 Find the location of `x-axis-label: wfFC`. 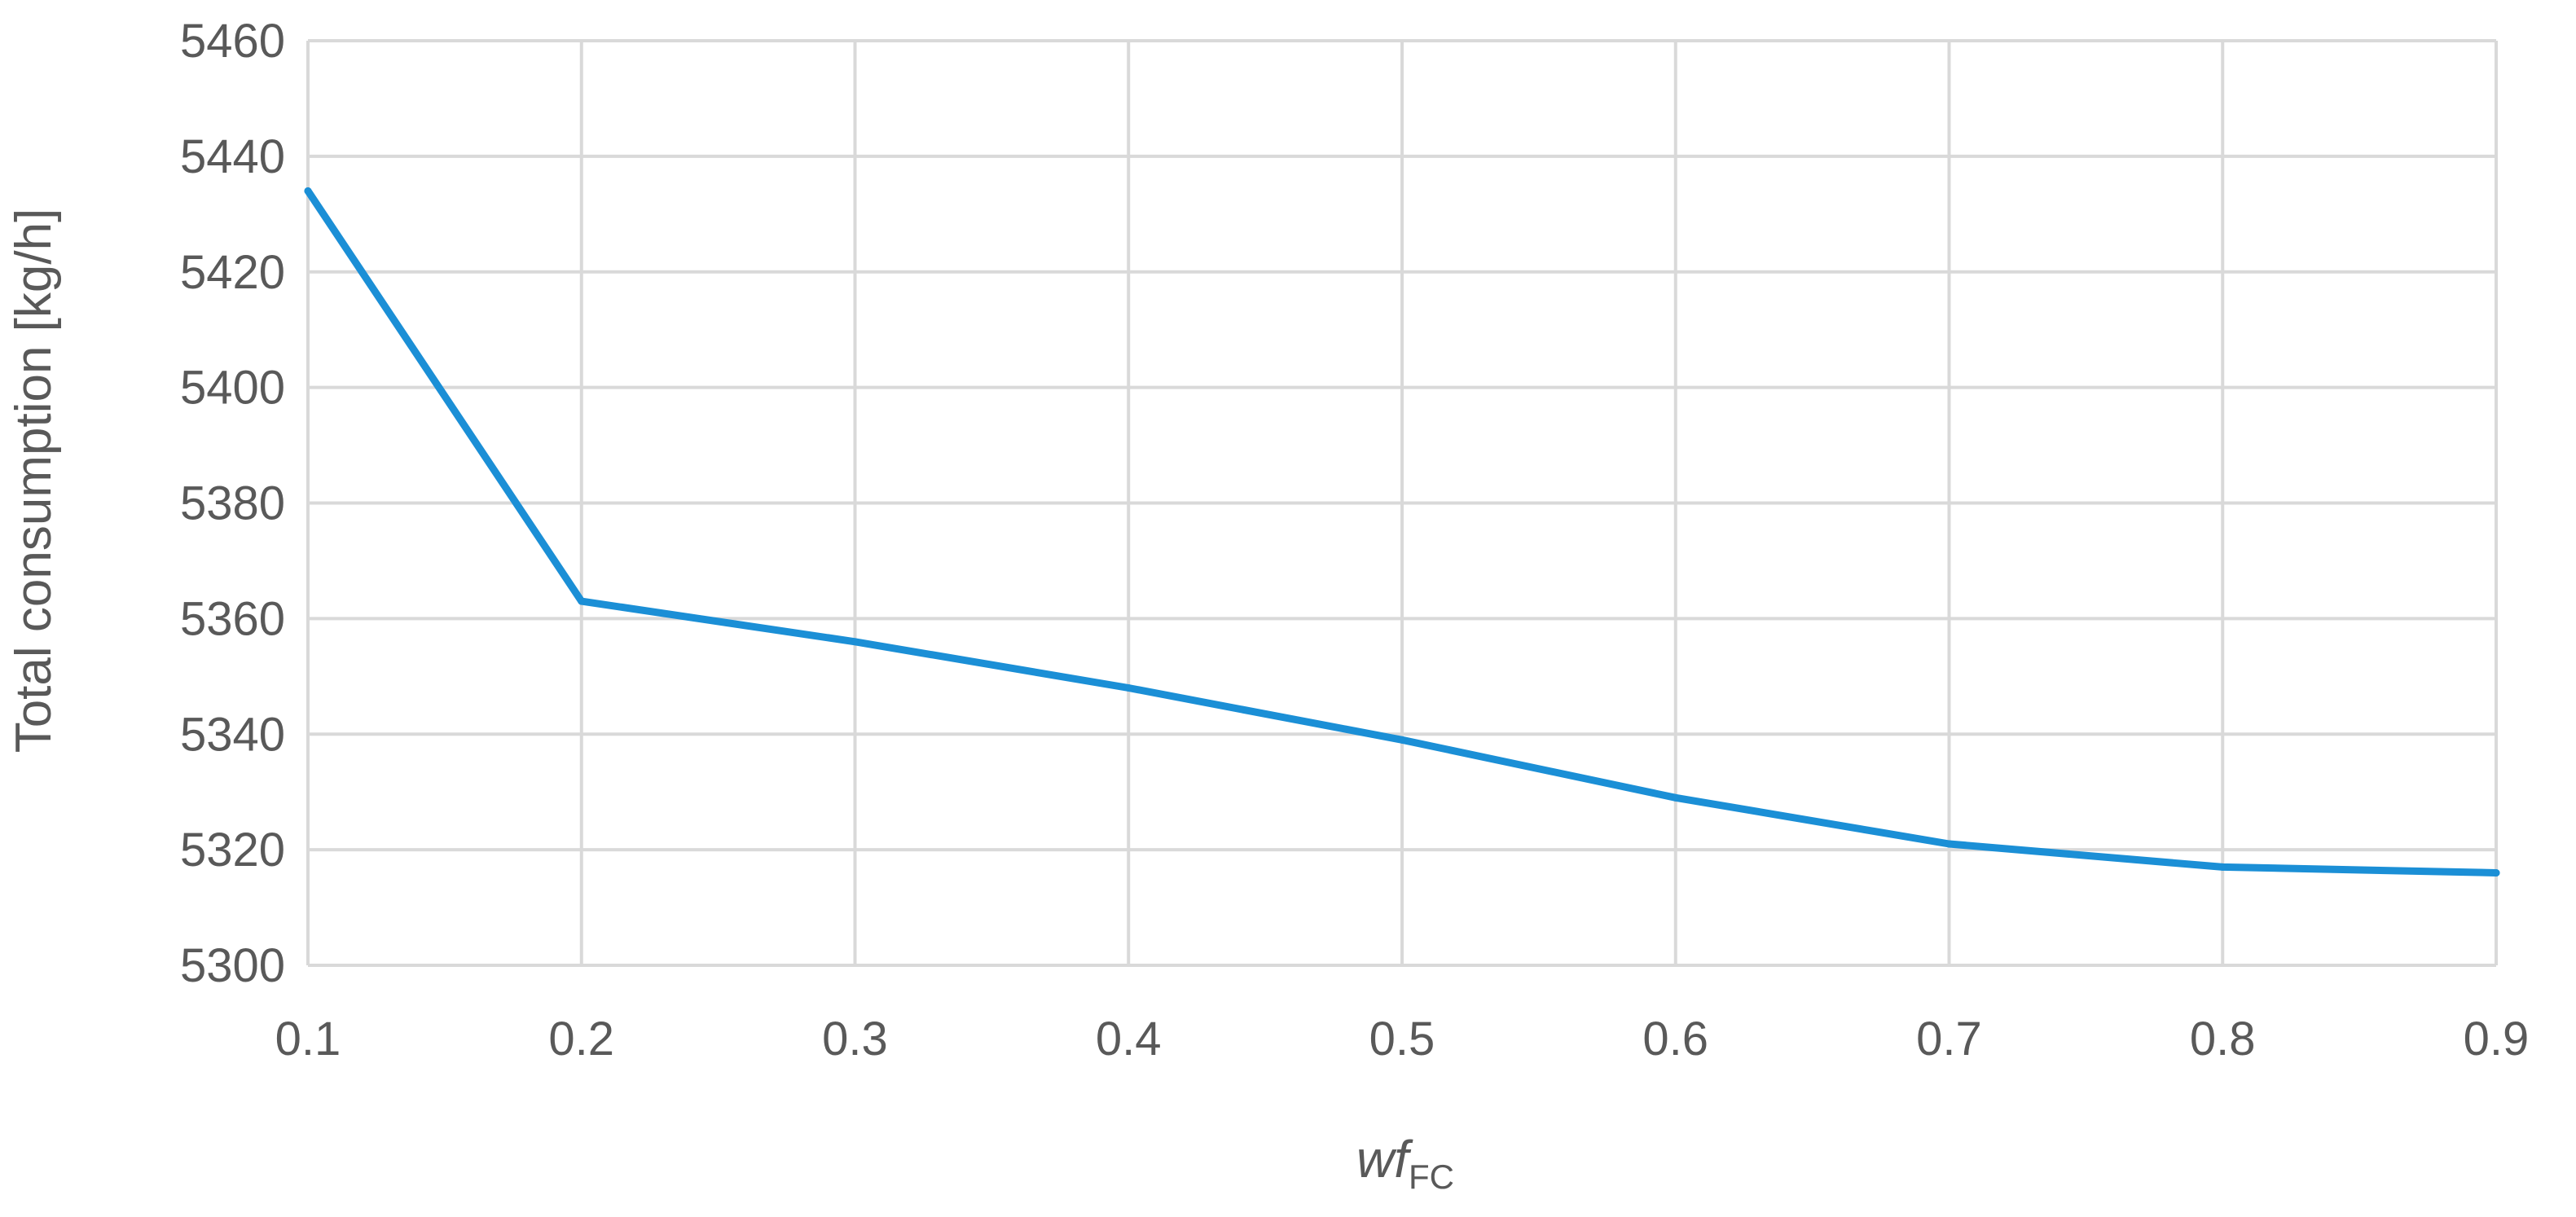

x-axis-label: wfFC is located at coordinates (1405, 1163).